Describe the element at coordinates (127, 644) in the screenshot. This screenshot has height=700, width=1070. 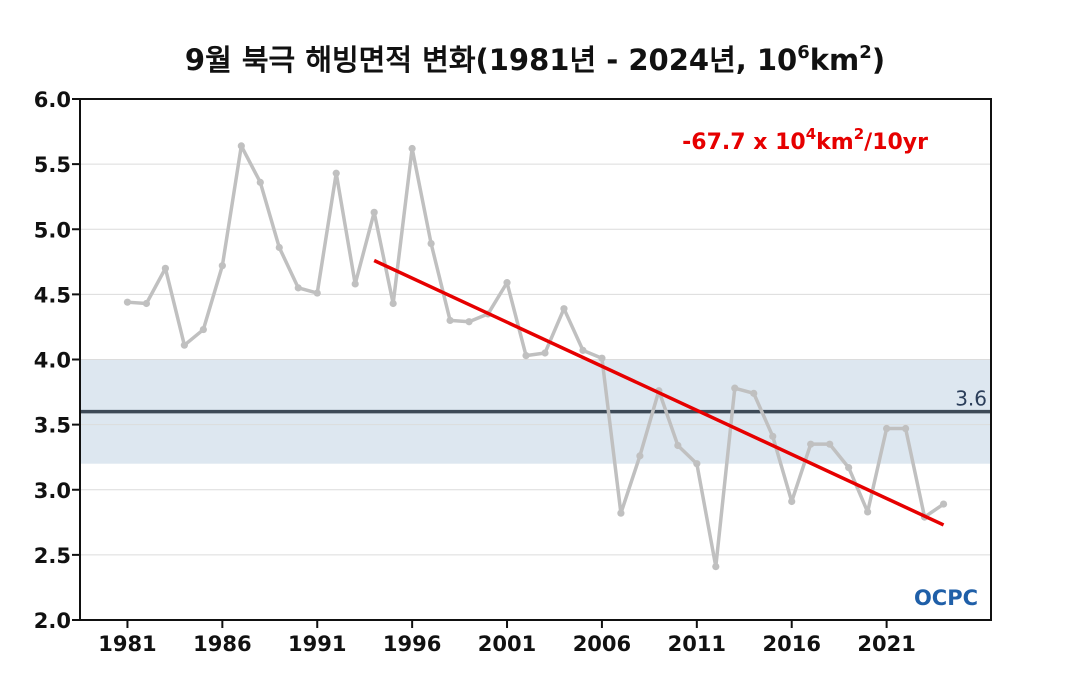
I see `x-tick-label: 1981` at that location.